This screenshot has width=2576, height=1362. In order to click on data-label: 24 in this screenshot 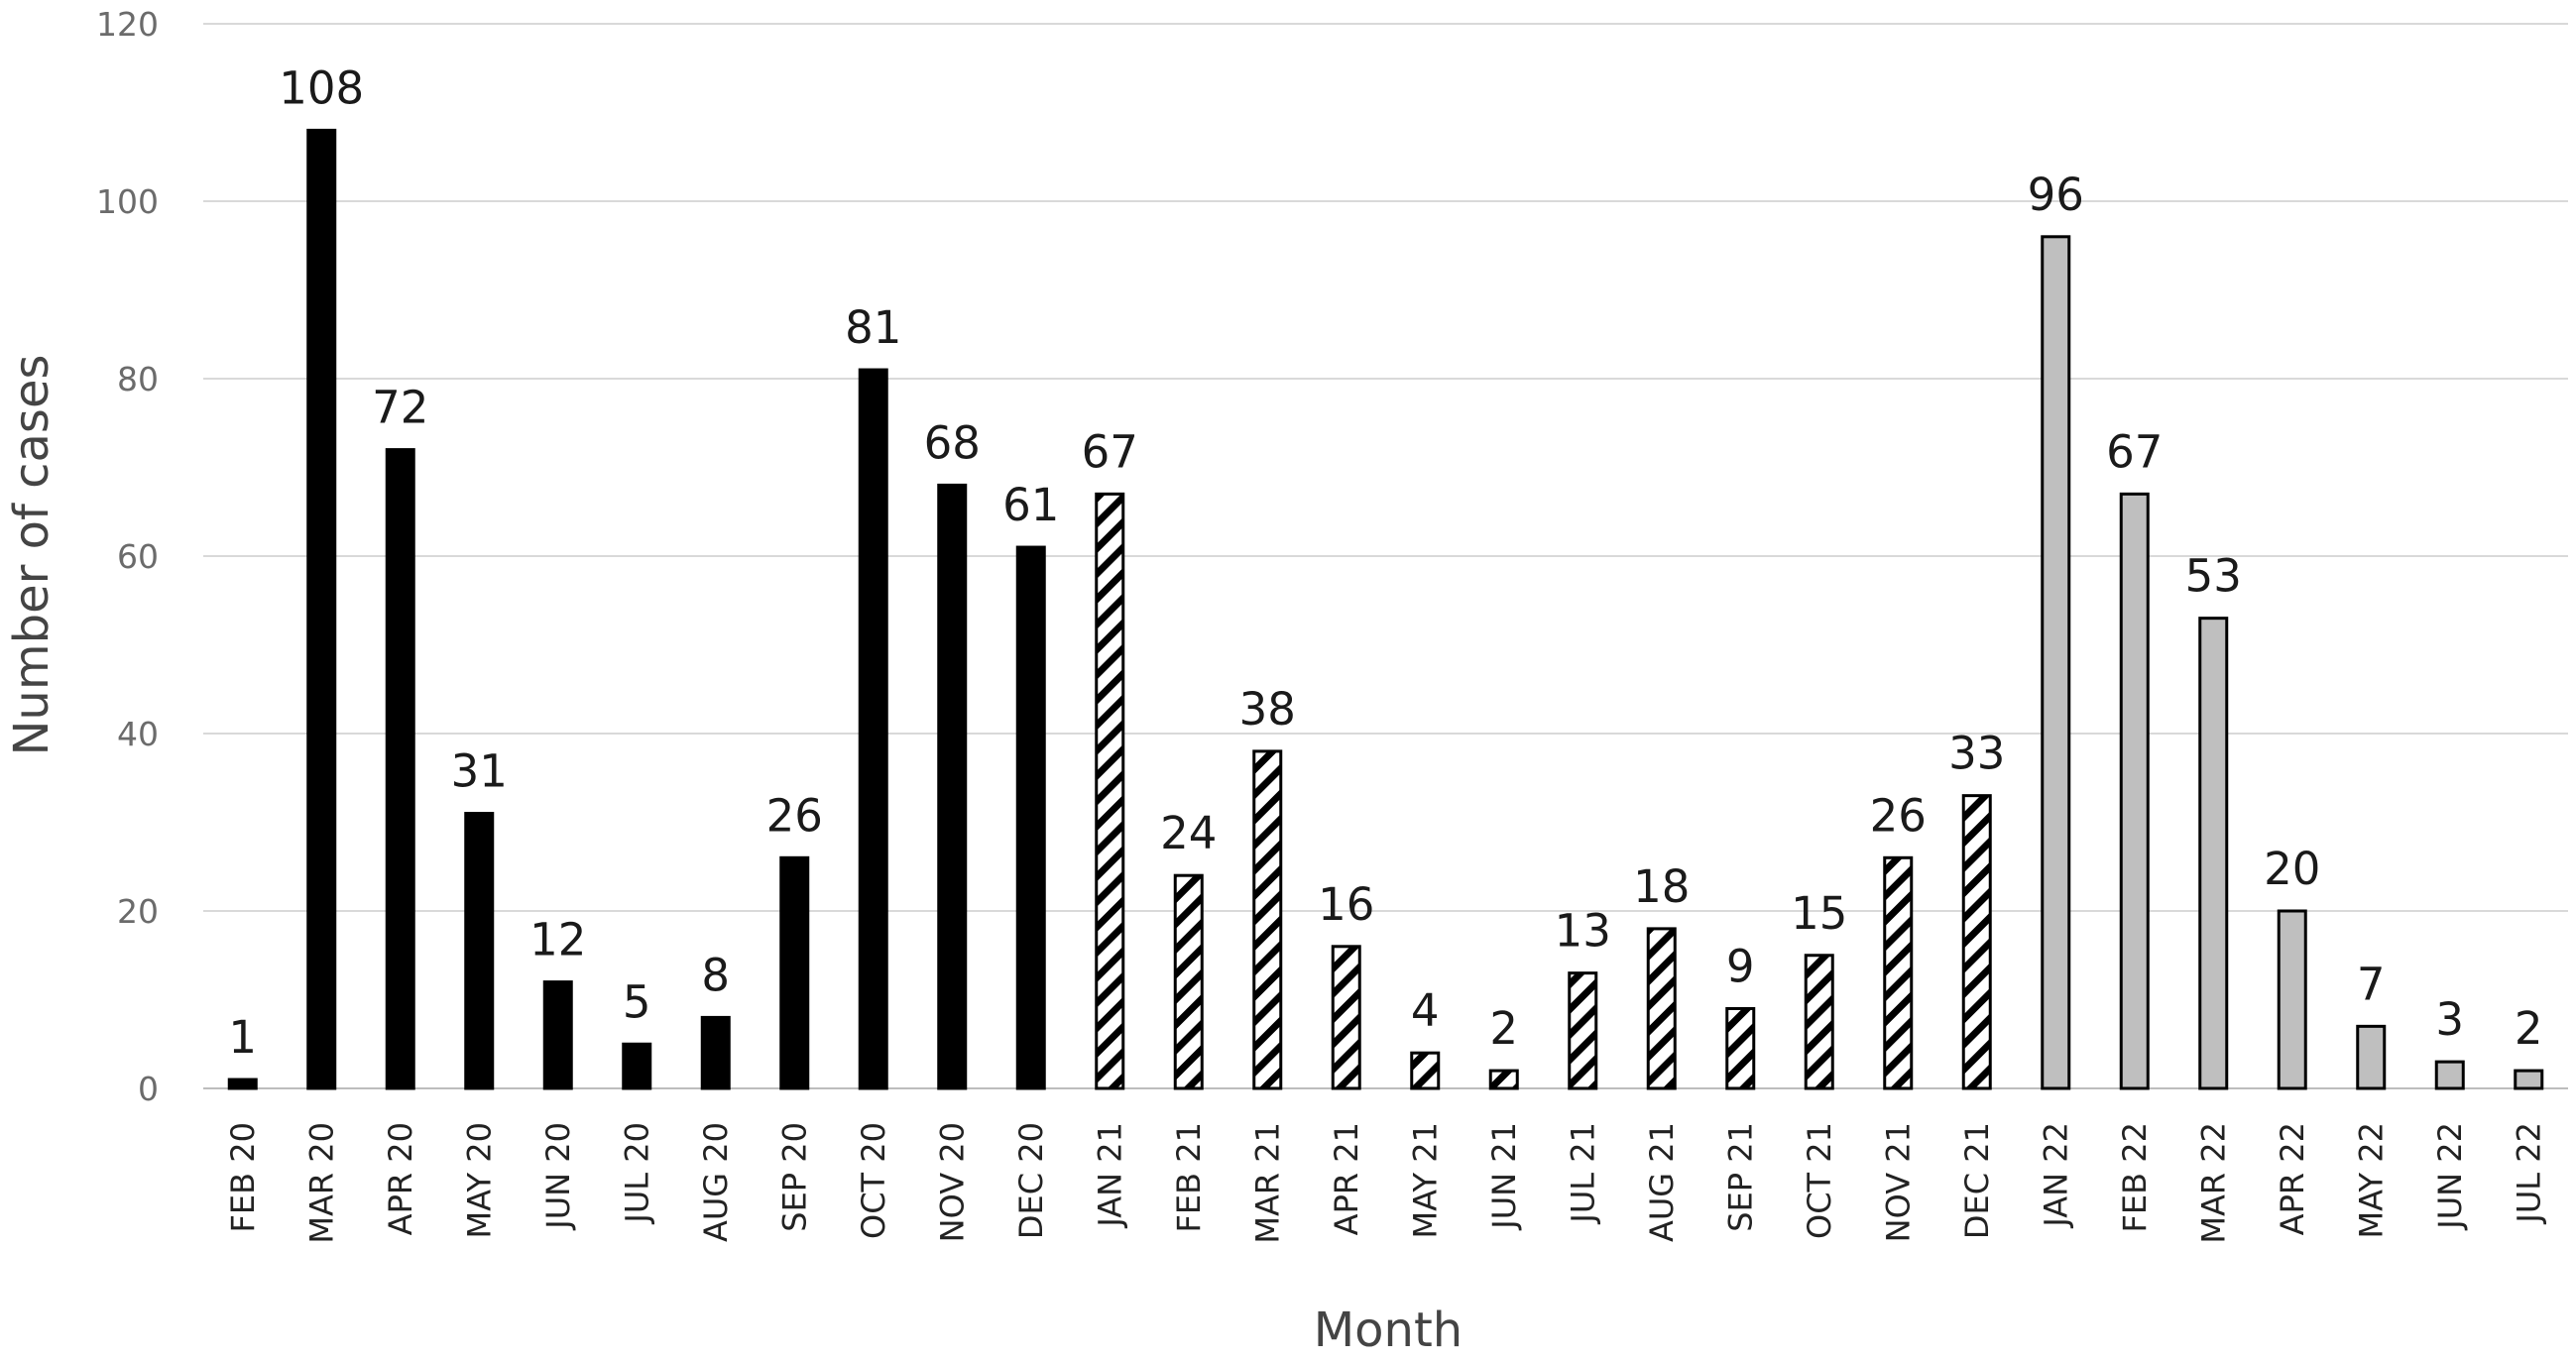, I will do `click(1188, 833)`.